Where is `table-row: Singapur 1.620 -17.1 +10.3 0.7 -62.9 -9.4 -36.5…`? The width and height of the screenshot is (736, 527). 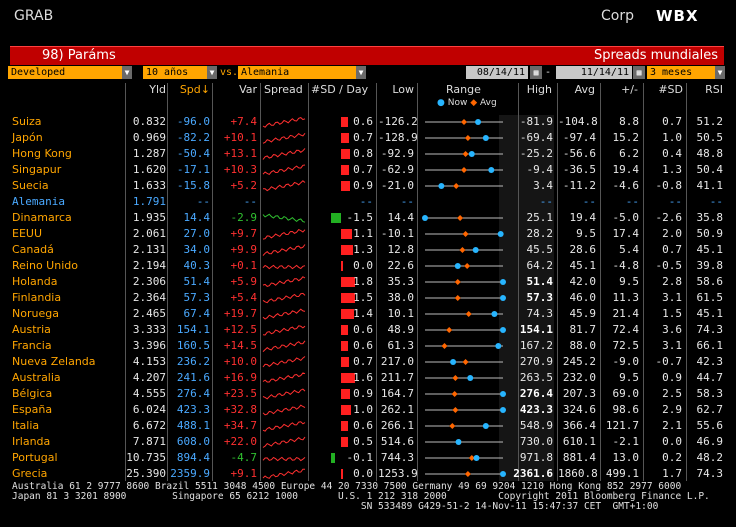 table-row: Singapur 1.620 -17.1 +10.3 0.7 -62.9 -9.4 -36.5… is located at coordinates (368, 170).